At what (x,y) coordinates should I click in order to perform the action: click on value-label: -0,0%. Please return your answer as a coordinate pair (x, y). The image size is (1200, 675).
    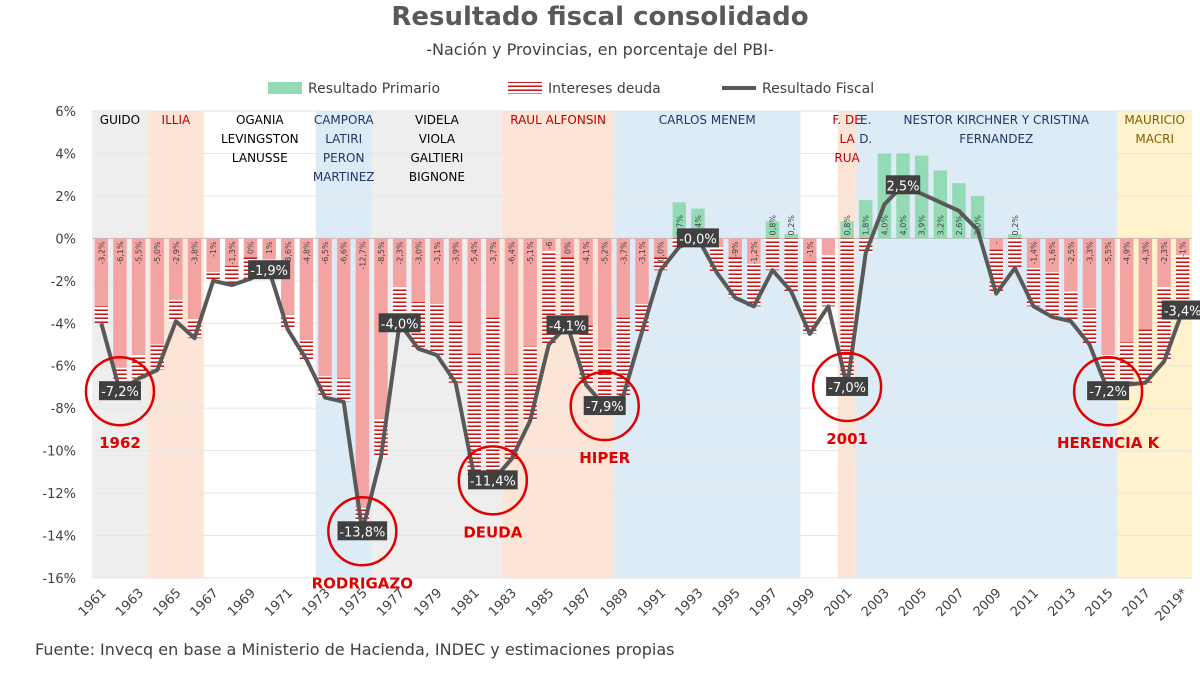
    Looking at the image, I should click on (698, 239).